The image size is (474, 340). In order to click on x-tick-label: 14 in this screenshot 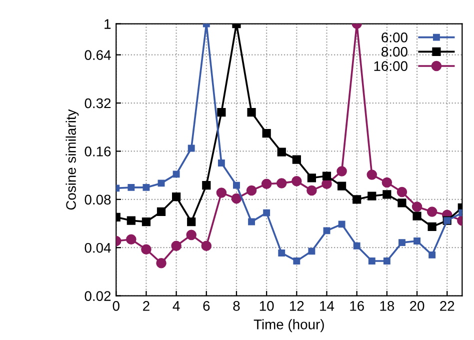, I will do `click(327, 306)`.